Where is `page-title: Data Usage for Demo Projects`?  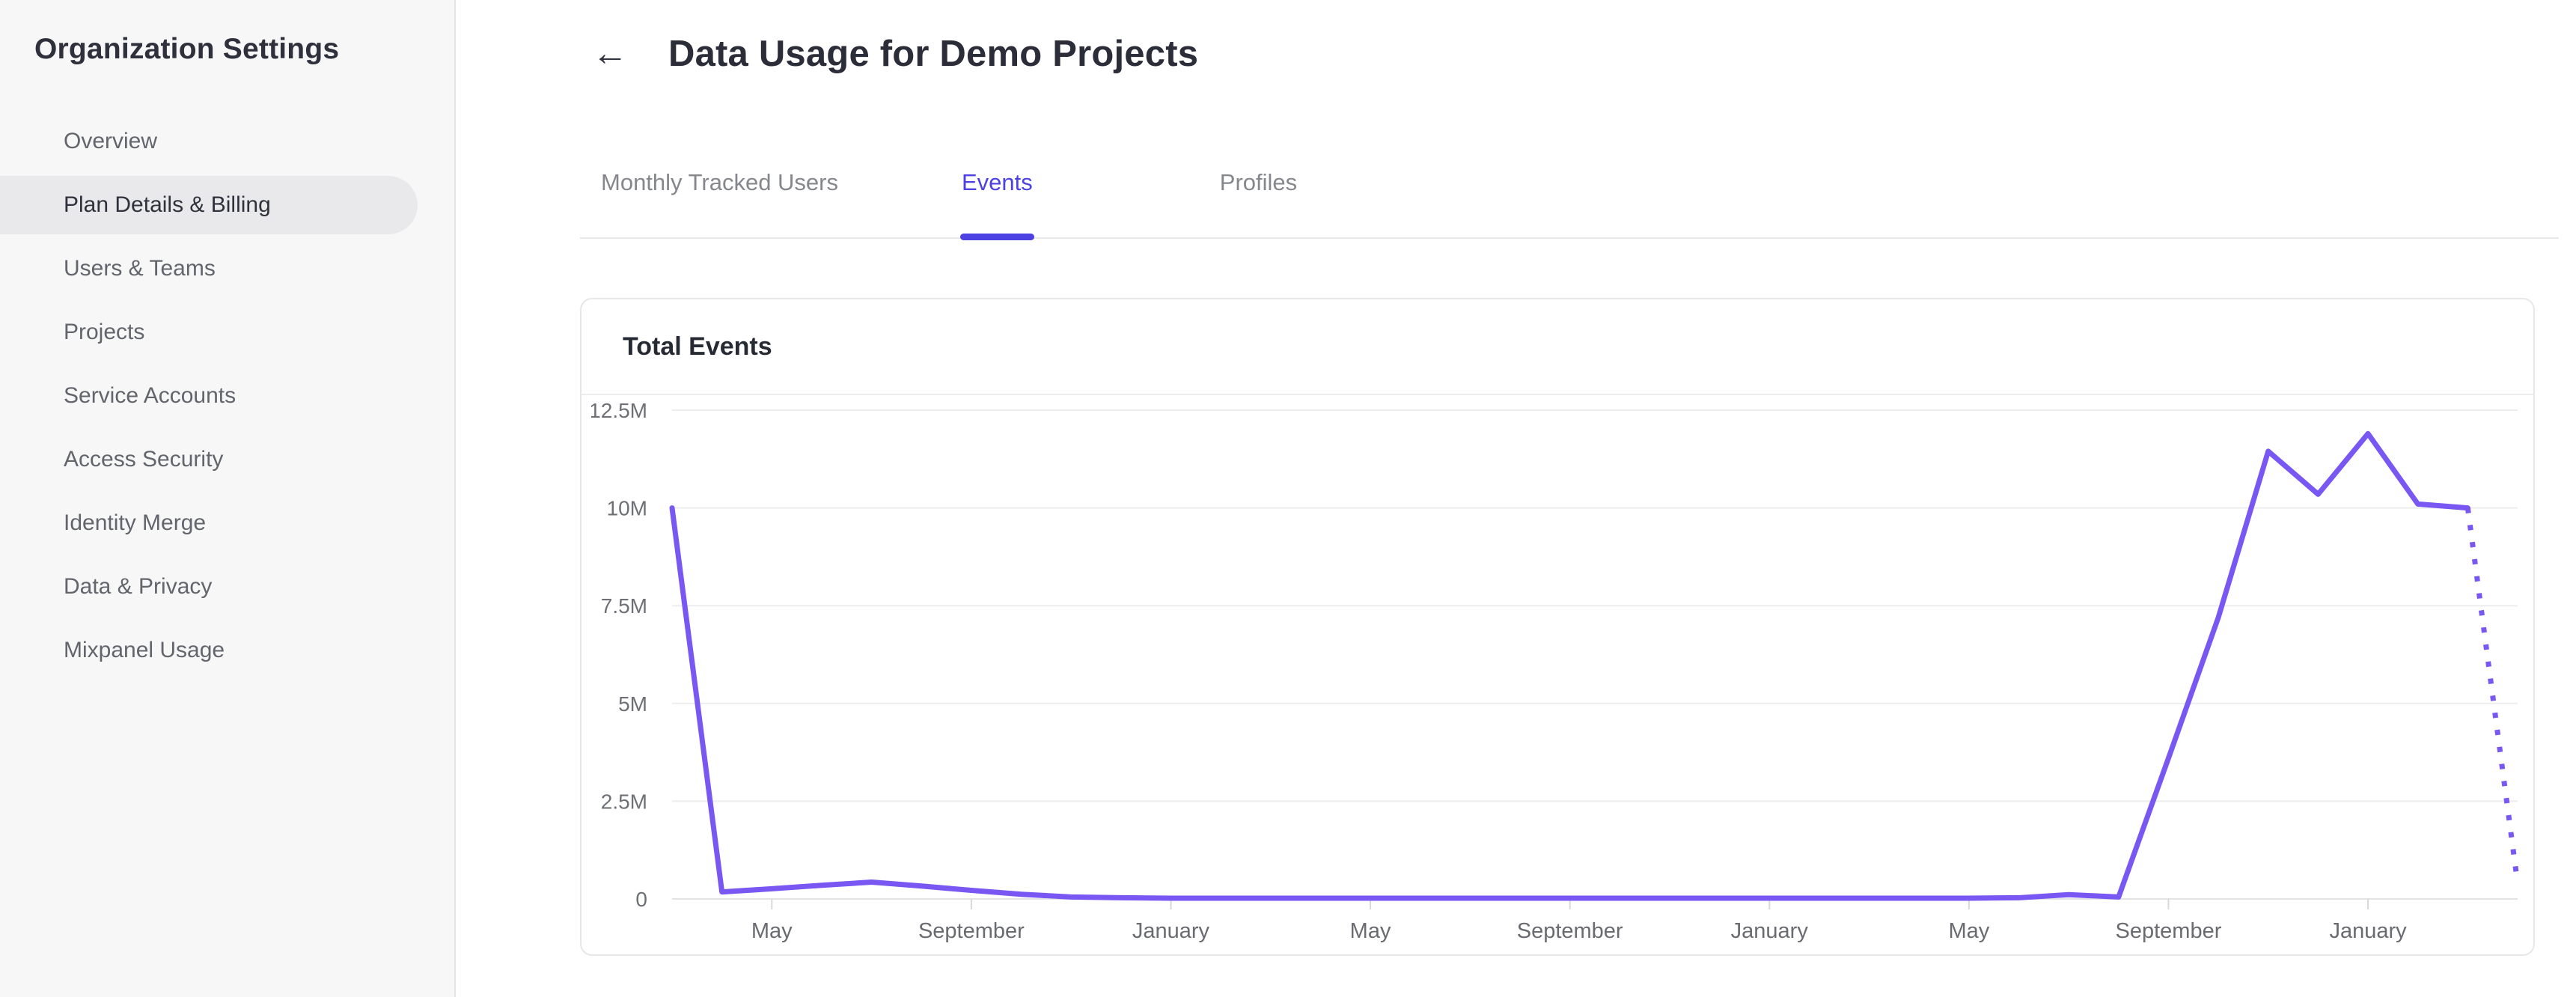 page-title: Data Usage for Demo Projects is located at coordinates (934, 54).